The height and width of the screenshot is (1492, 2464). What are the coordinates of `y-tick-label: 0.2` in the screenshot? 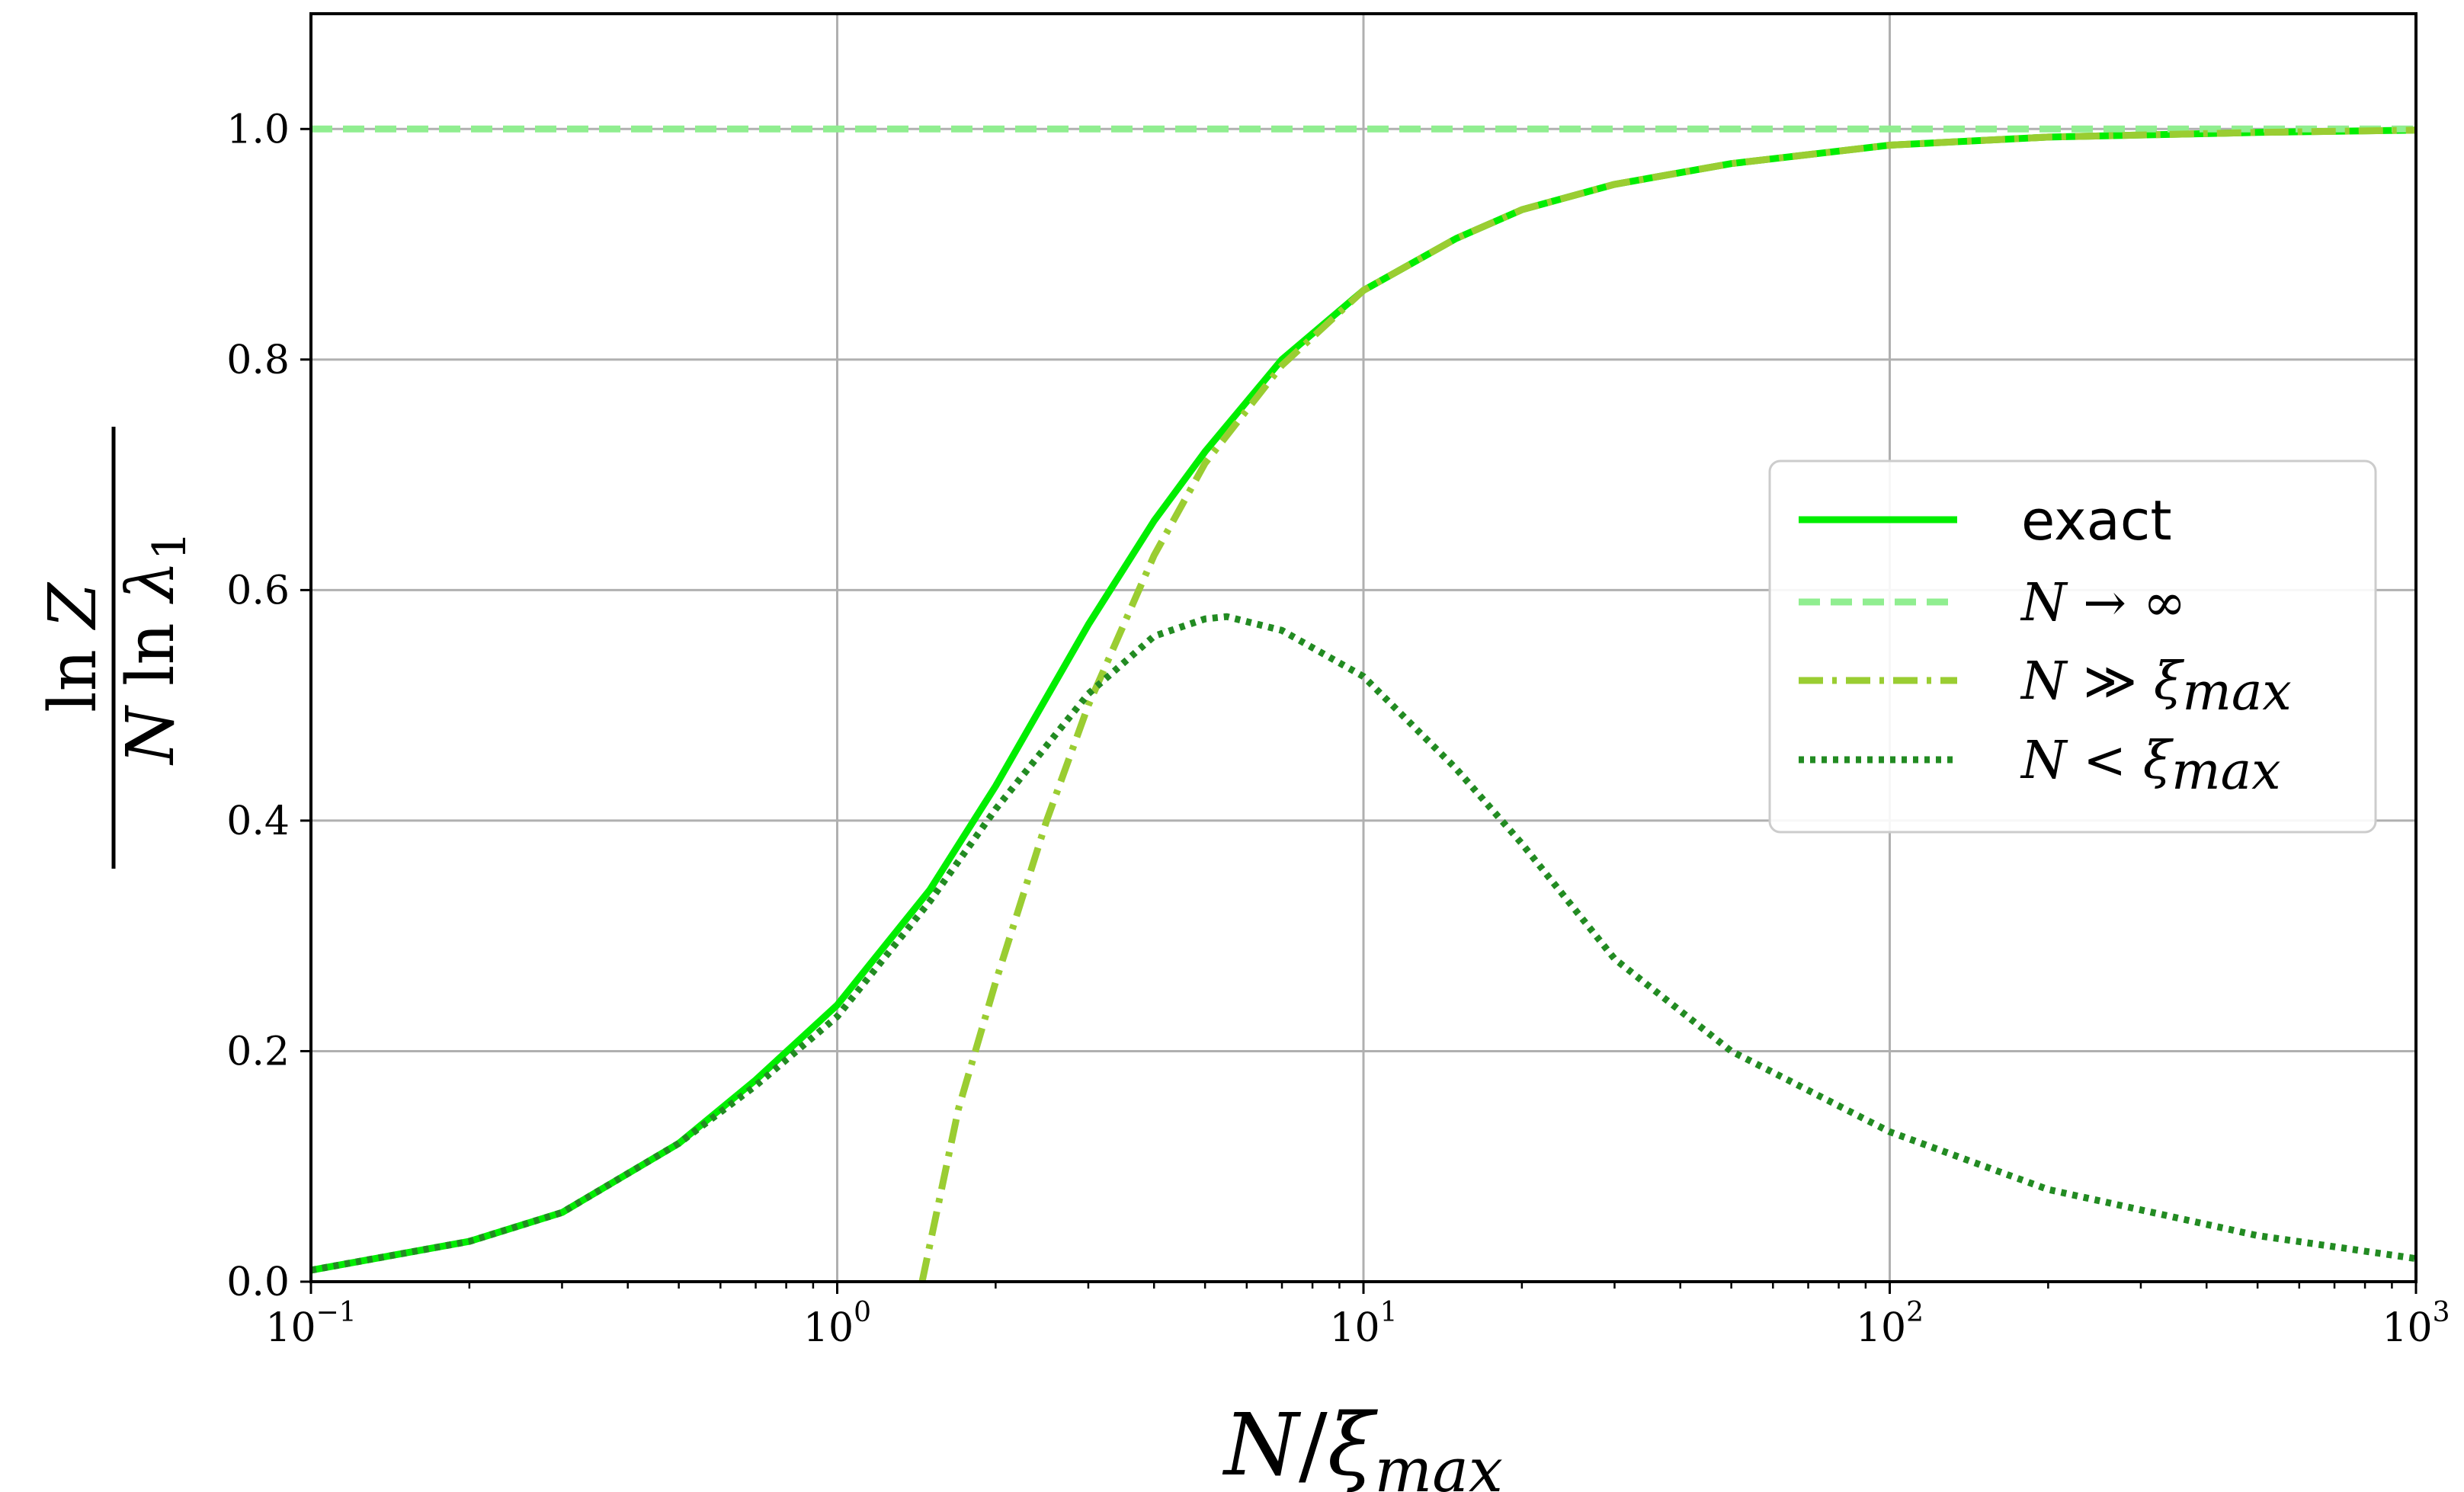 It's located at (258, 1051).